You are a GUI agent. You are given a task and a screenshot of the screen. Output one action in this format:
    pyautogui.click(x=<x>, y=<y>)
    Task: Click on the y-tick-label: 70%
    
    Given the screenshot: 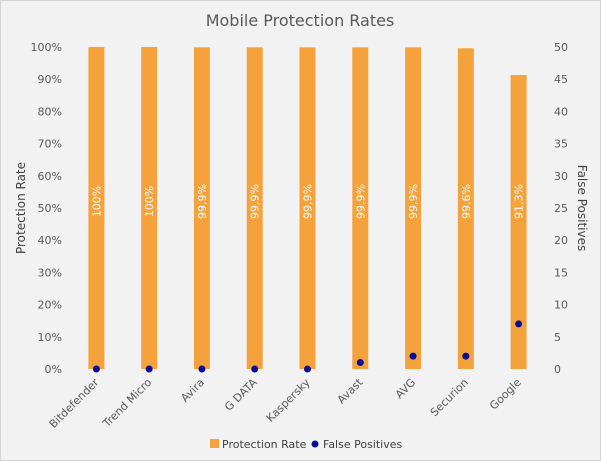 What is the action you would take?
    pyautogui.click(x=50, y=144)
    